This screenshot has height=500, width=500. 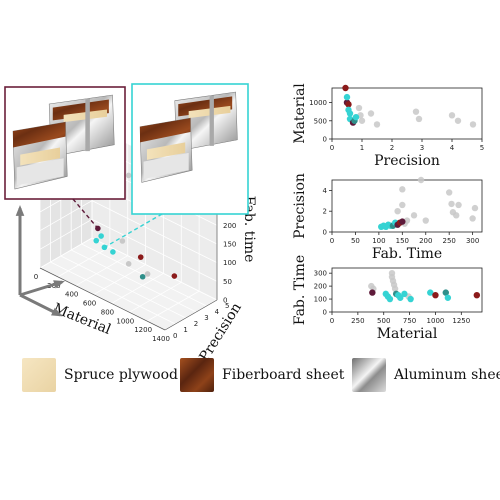 I want to click on z-tick-label: 0, so click(x=225, y=301).